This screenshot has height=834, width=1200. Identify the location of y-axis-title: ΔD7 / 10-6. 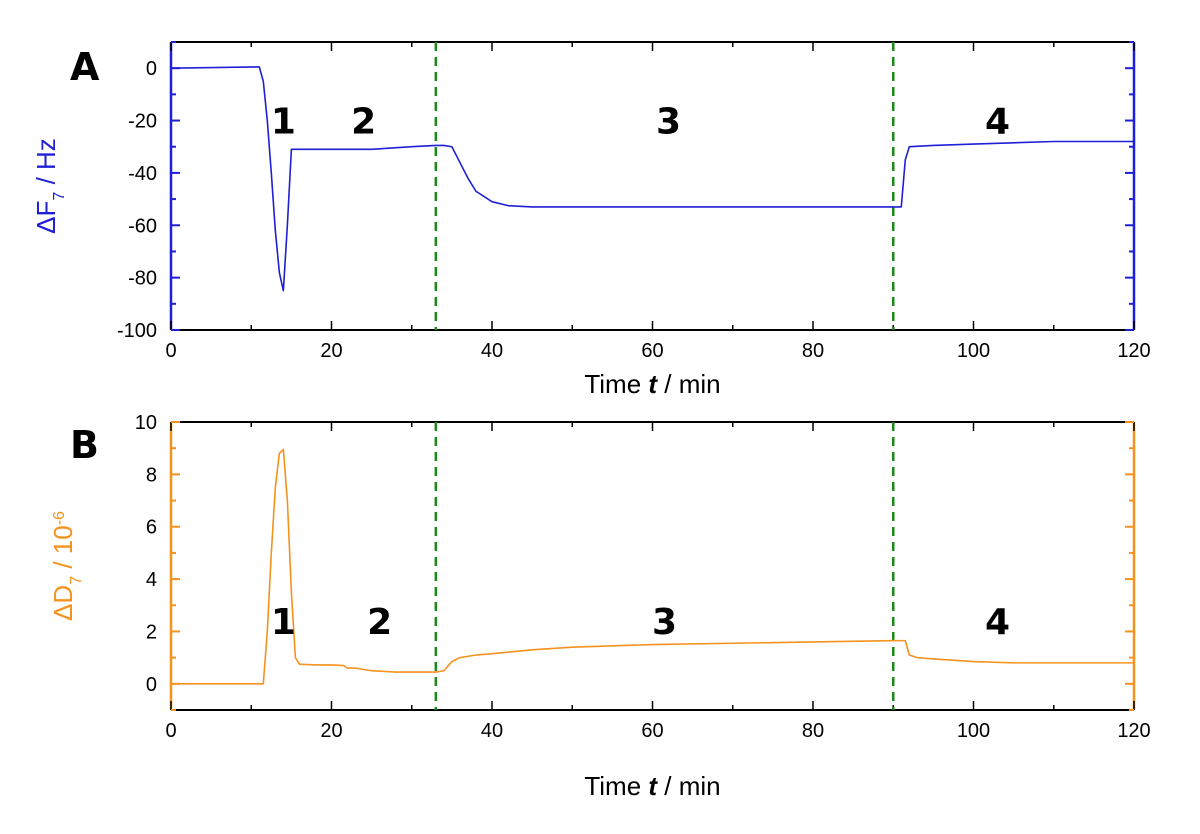
(66, 566).